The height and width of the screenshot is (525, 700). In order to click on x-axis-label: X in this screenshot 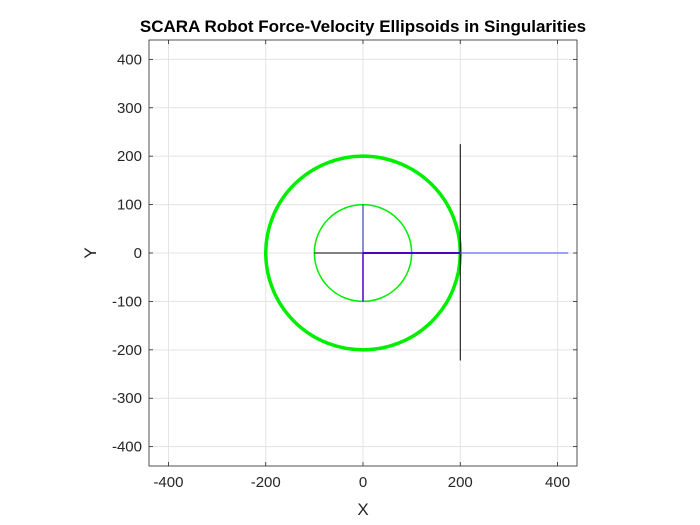, I will do `click(362, 509)`.